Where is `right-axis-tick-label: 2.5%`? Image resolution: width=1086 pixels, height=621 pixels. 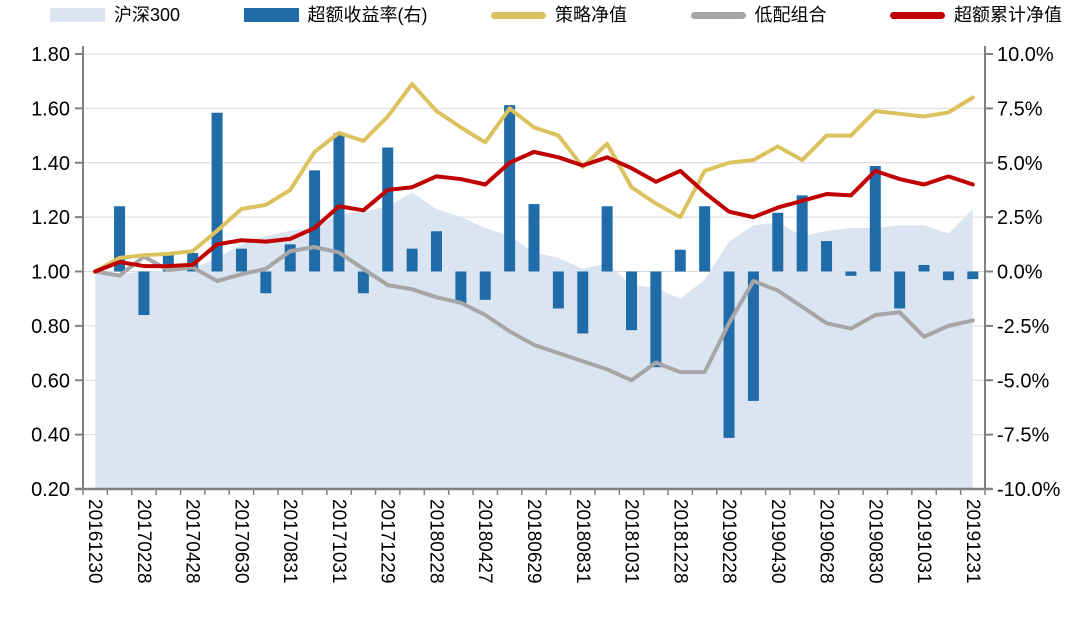 right-axis-tick-label: 2.5% is located at coordinates (1020, 218).